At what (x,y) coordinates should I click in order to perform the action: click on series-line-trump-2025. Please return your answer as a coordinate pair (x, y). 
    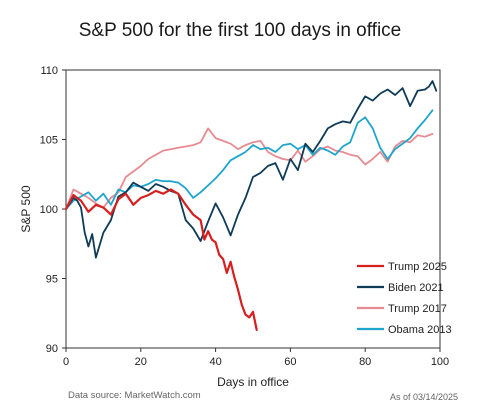
    Looking at the image, I should click on (161, 259).